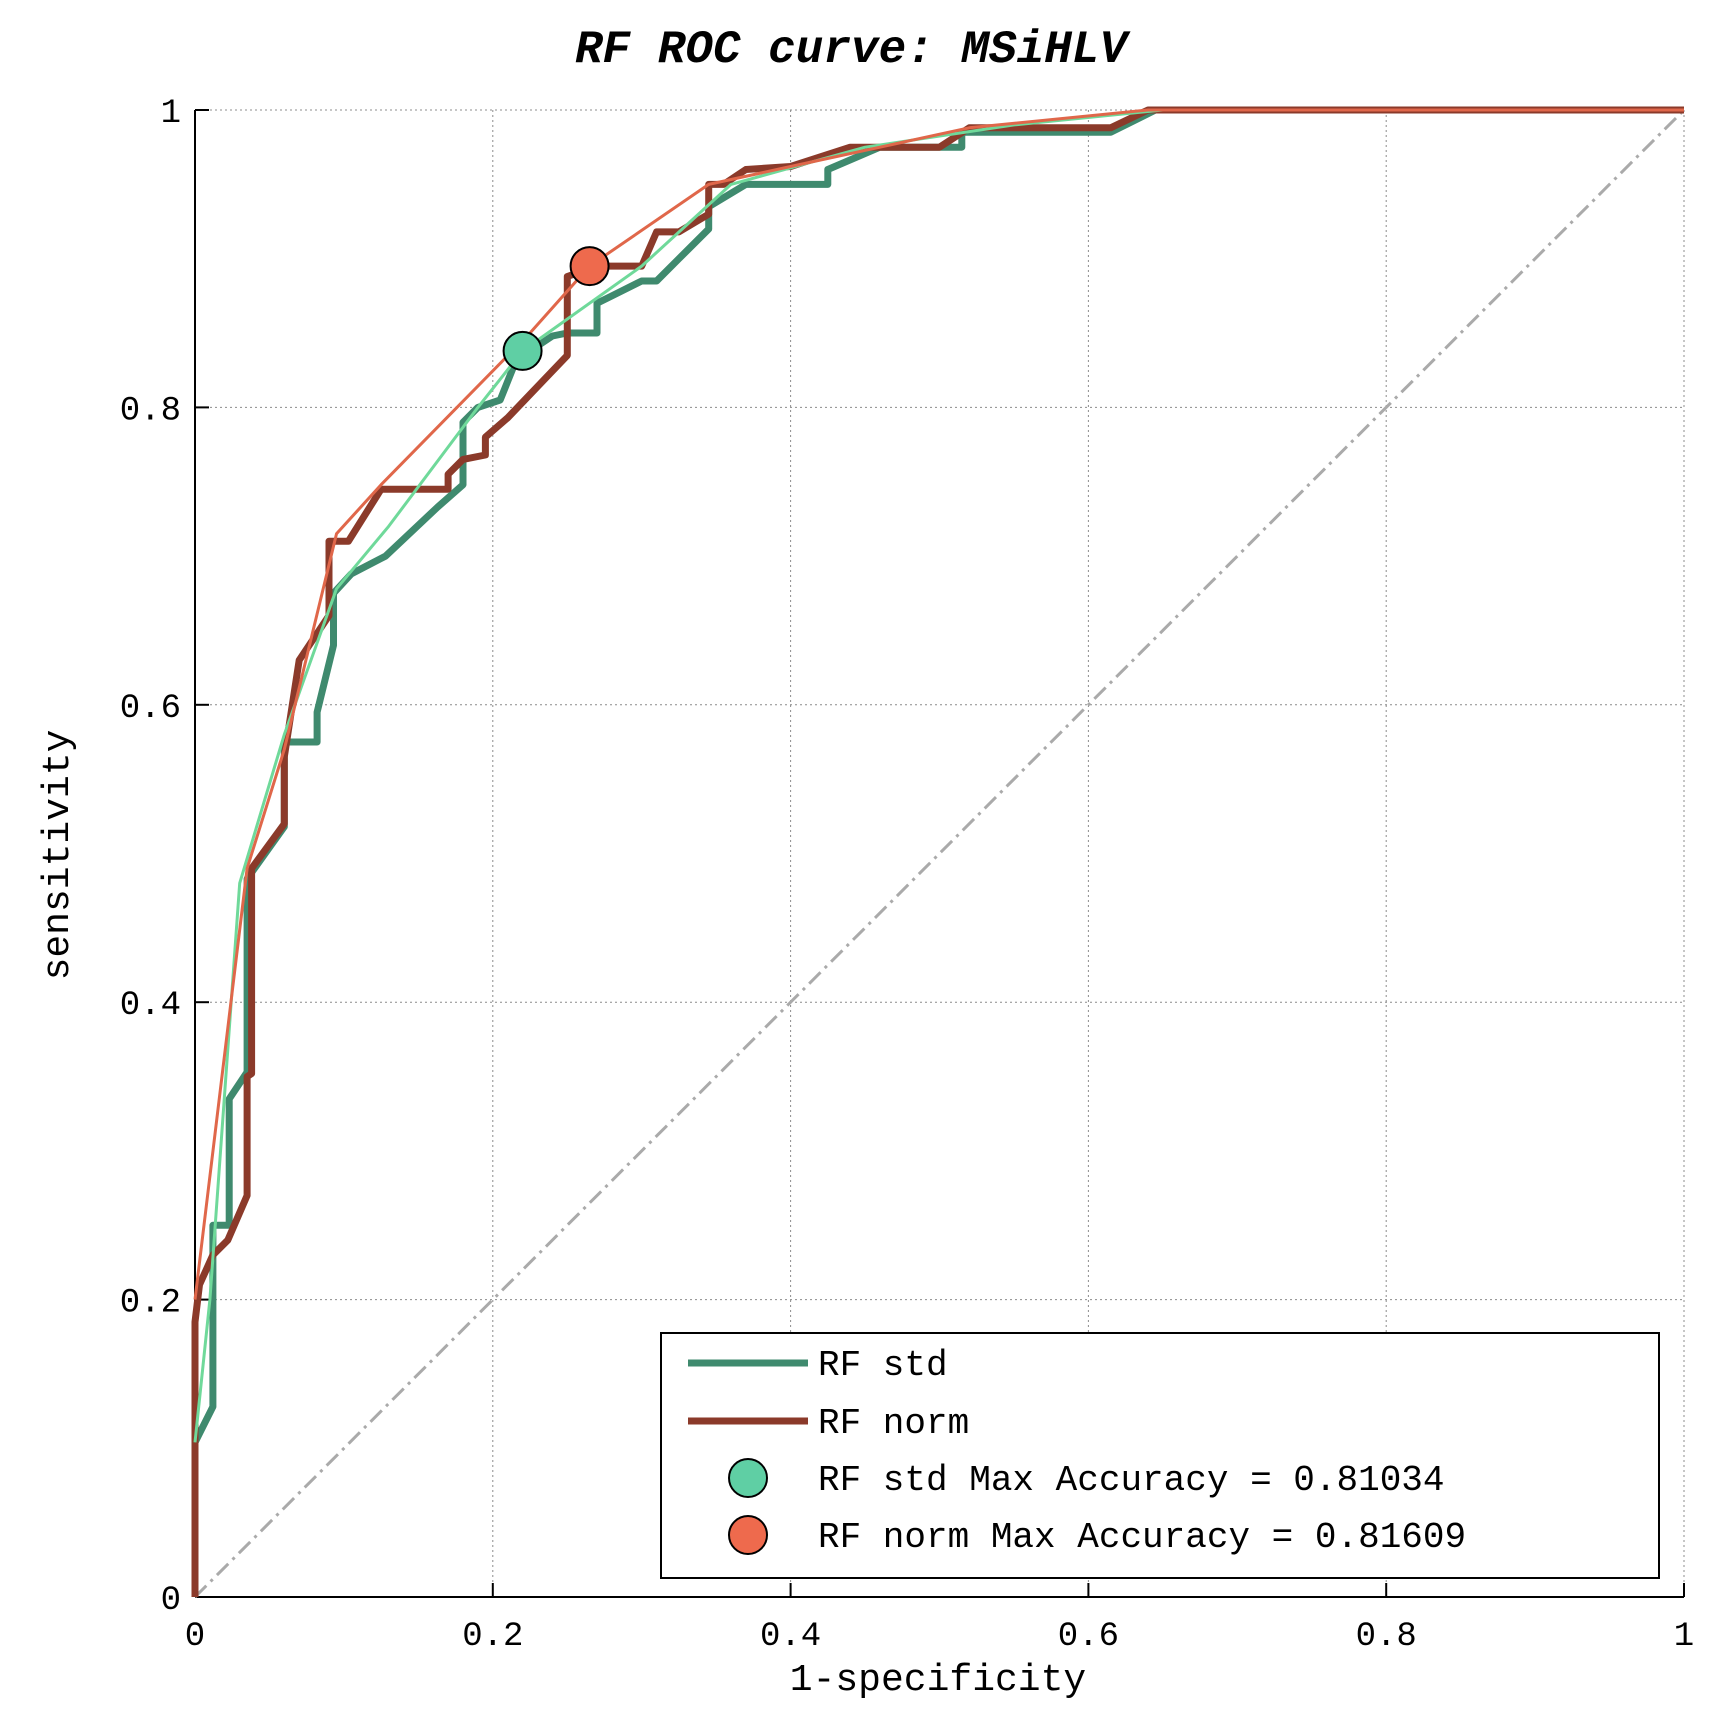  What do you see at coordinates (150, 709) in the screenshot?
I see `y-tick-label: 0.6` at bounding box center [150, 709].